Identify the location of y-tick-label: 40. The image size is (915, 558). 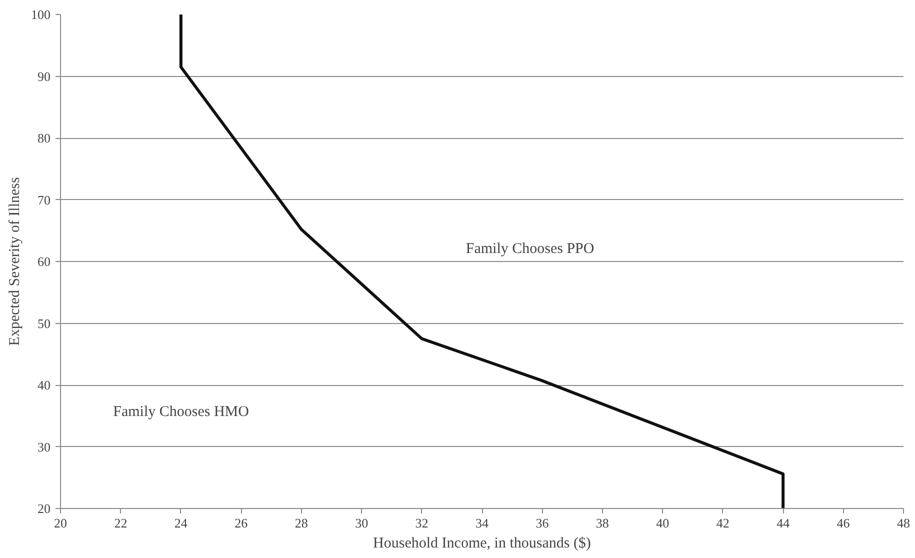
(44, 385).